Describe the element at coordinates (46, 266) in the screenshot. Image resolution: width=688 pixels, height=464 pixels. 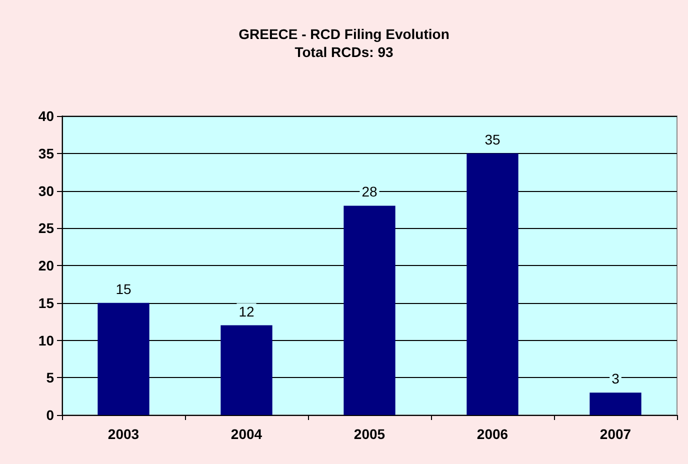
I see `y-tick-label: 20` at that location.